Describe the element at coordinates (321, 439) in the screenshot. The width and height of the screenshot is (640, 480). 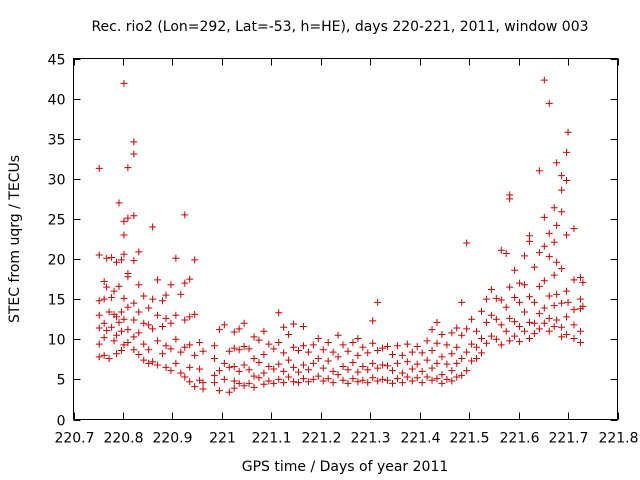
I see `x-tick-label: 221.2` at that location.